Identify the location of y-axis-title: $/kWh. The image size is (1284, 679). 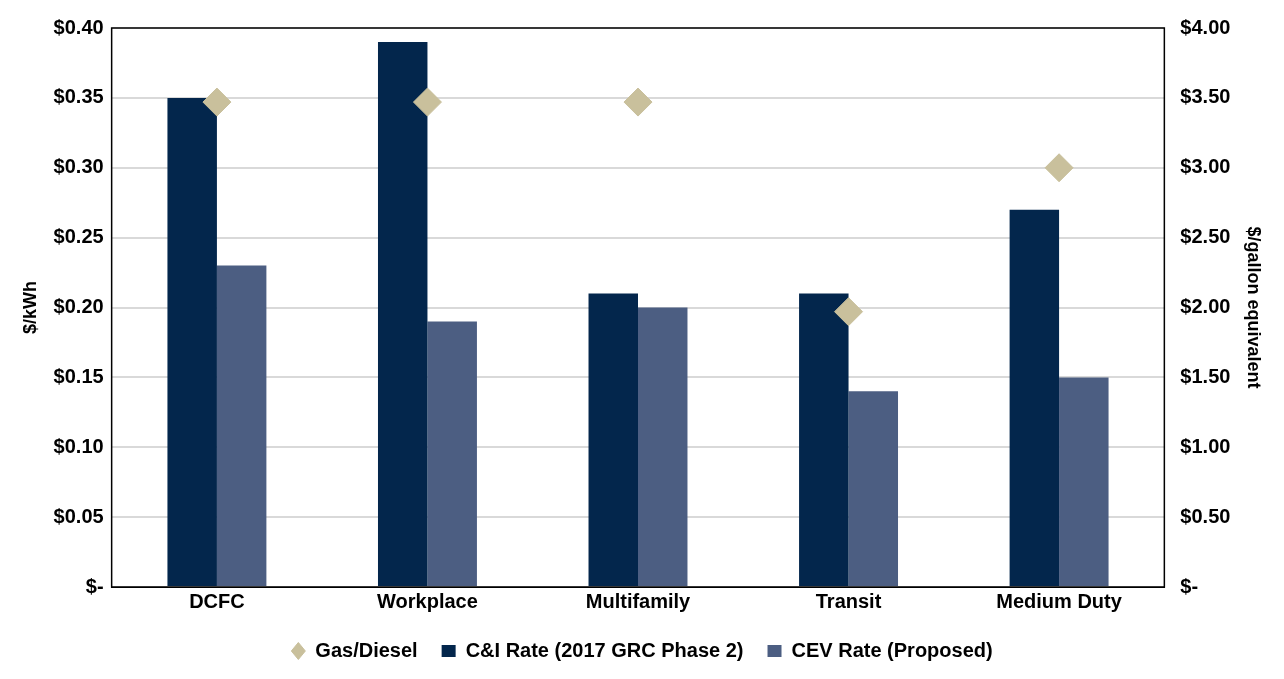
(29, 307).